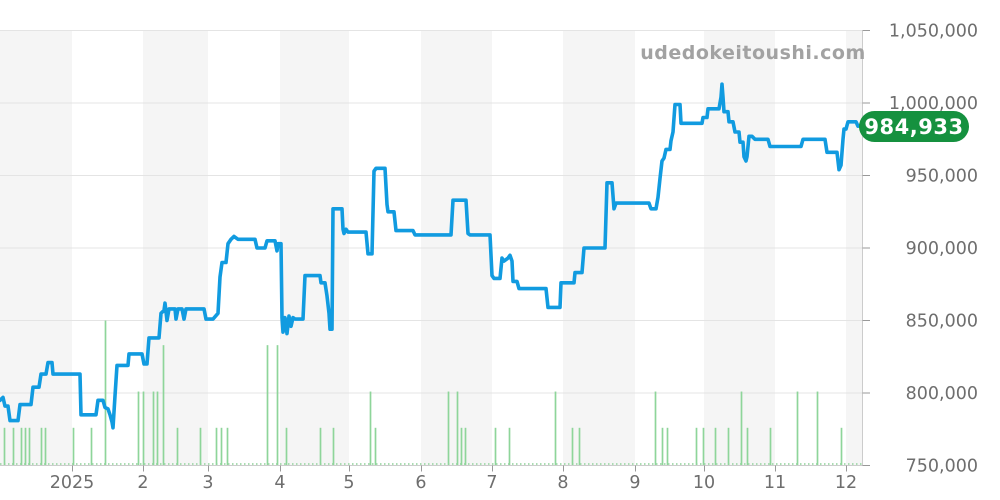 This screenshot has height=500, width=1000. Describe the element at coordinates (562, 483) in the screenshot. I see `x-axis-label: 8` at that location.